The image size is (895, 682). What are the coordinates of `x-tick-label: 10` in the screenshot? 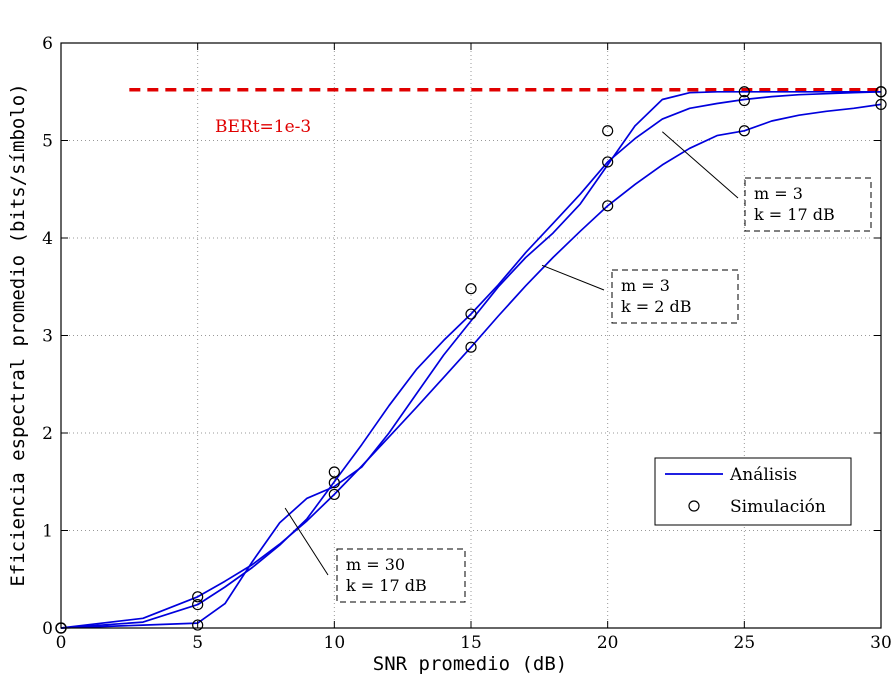 It's located at (335, 643).